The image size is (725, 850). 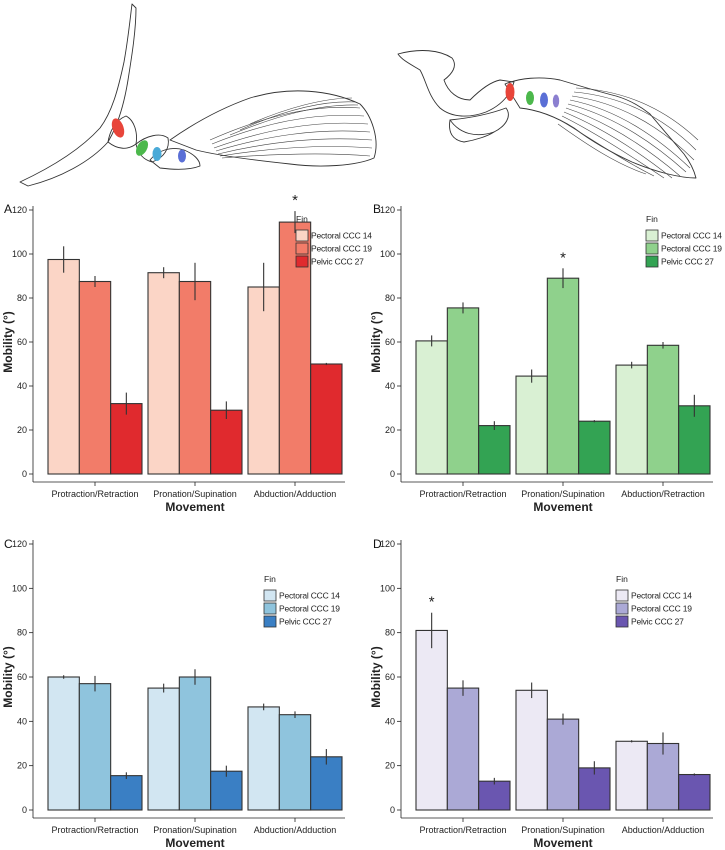 I want to click on pelvic-fin-illustration, so click(x=548, y=114).